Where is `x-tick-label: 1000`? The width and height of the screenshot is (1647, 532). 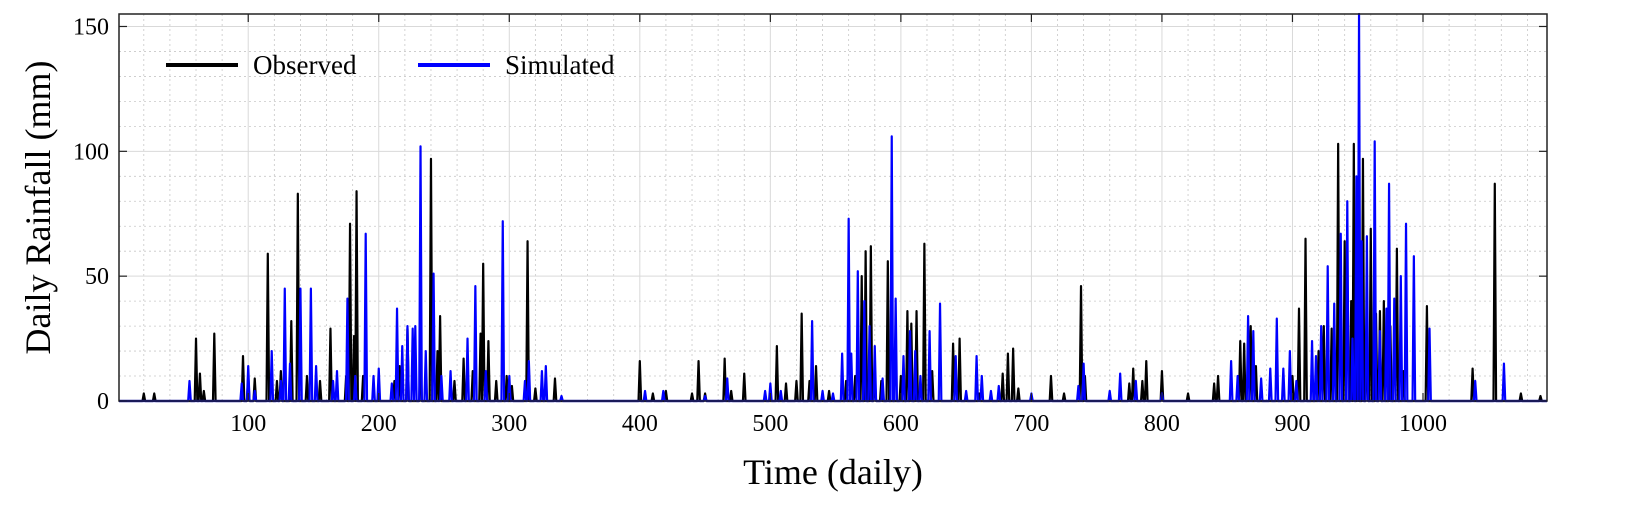 x-tick-label: 1000 is located at coordinates (1423, 424).